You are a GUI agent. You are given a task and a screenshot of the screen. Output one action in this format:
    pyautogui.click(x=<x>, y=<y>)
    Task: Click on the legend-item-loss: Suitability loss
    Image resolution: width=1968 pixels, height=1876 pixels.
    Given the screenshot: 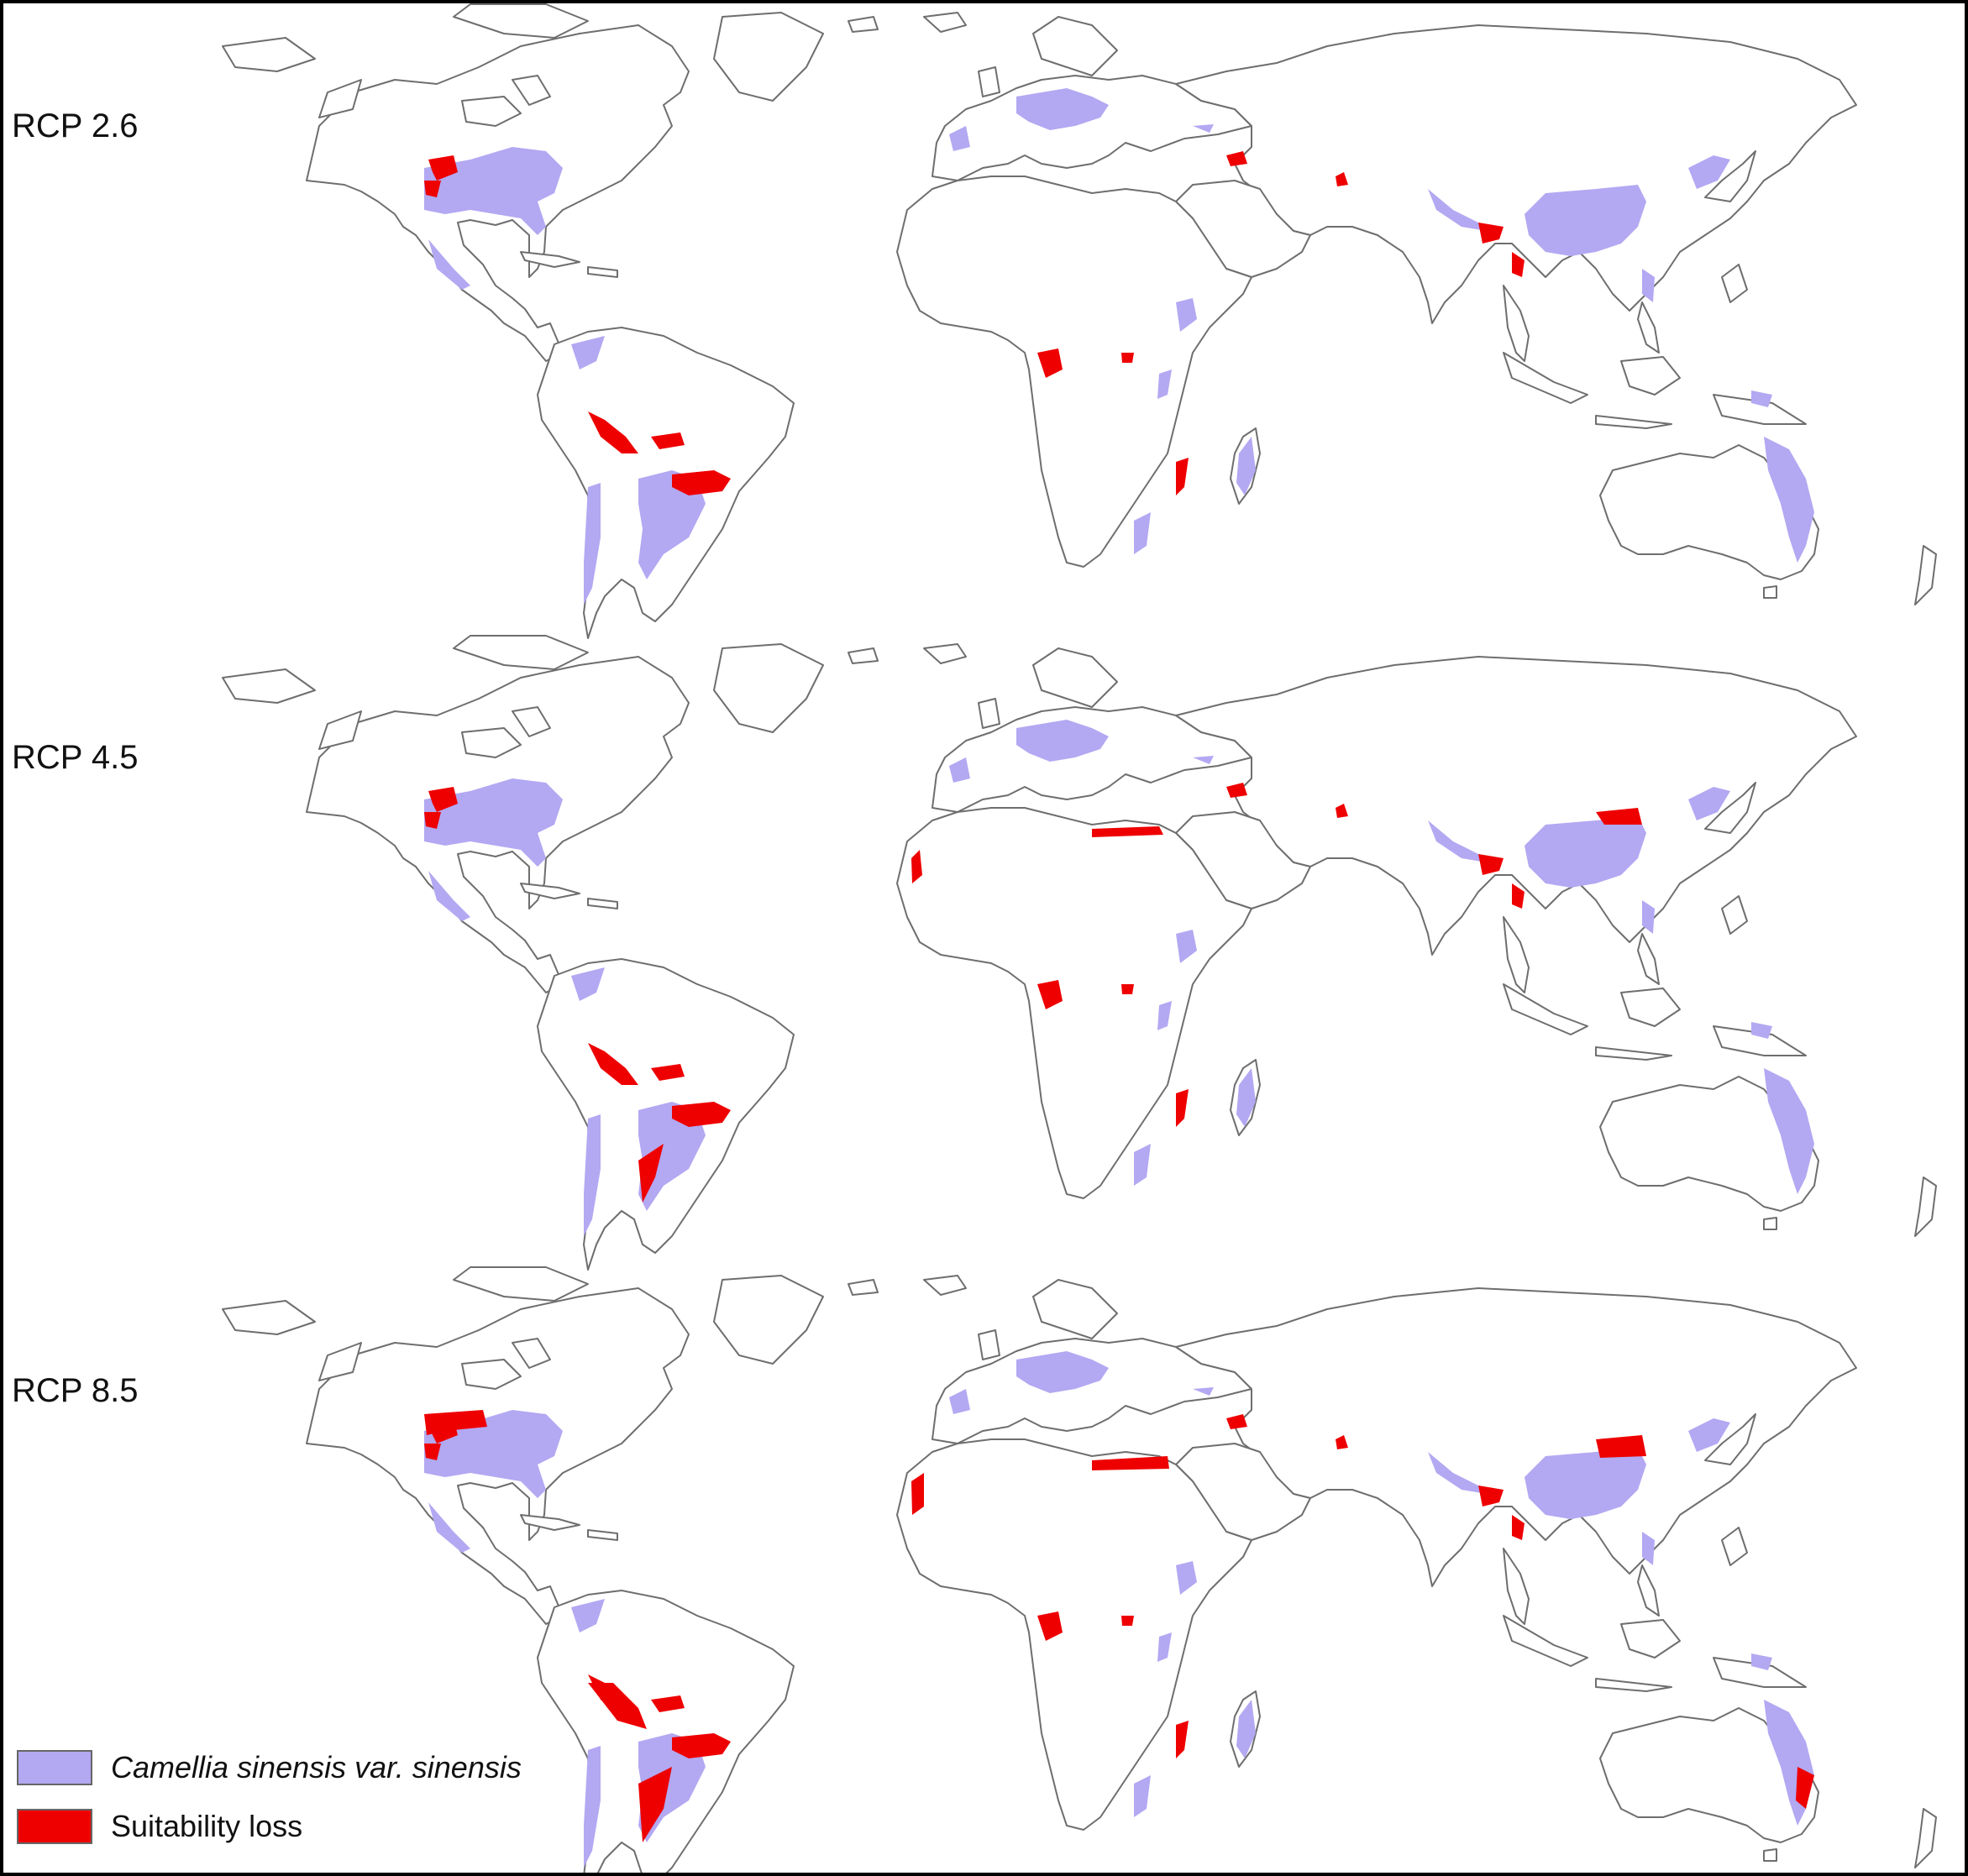 What is the action you would take?
    pyautogui.click(x=159, y=1826)
    